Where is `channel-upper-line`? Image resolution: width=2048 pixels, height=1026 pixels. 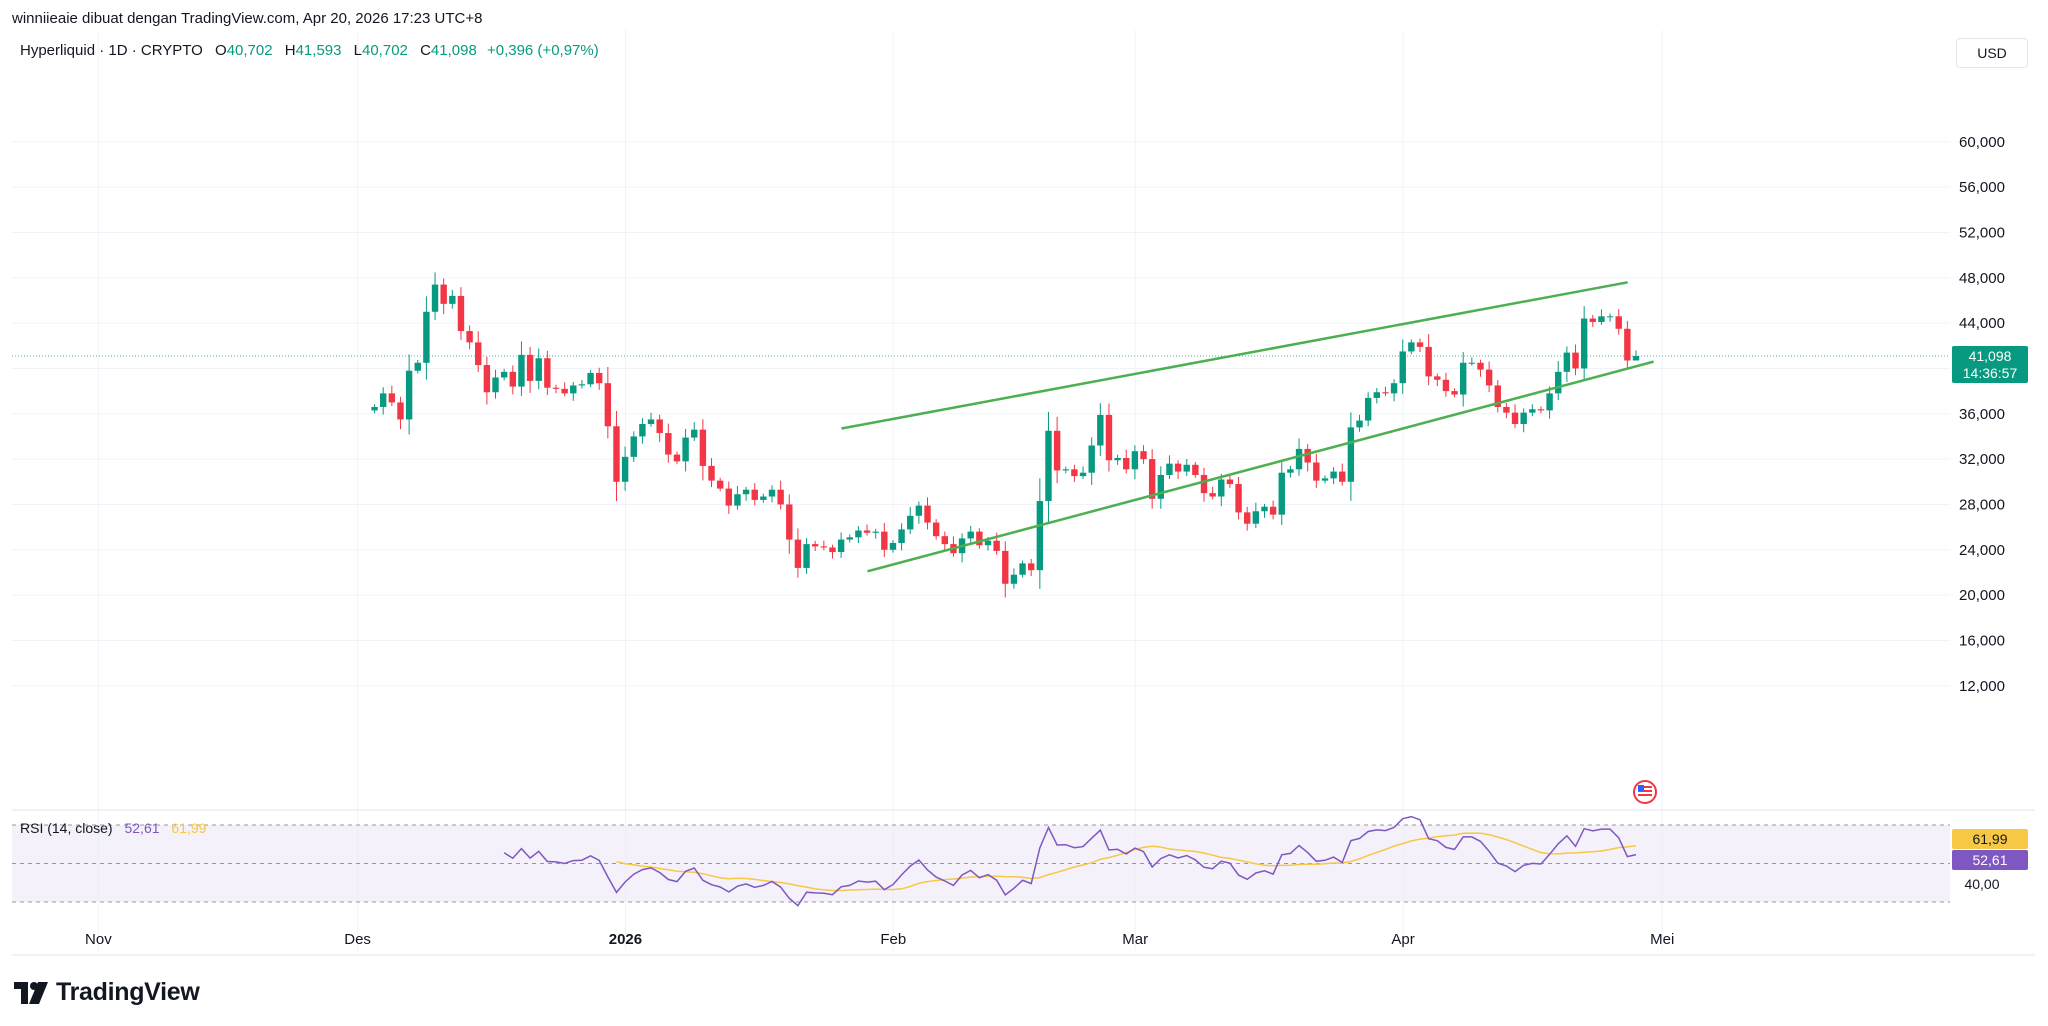
channel-upper-line is located at coordinates (1234, 355).